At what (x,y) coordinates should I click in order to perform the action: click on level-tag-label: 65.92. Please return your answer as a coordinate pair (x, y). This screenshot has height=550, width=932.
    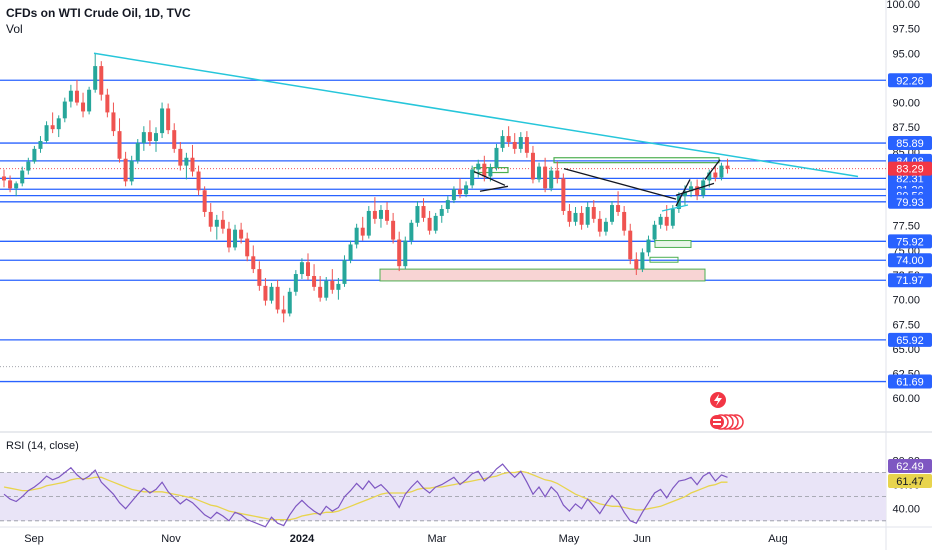
    Looking at the image, I should click on (910, 341).